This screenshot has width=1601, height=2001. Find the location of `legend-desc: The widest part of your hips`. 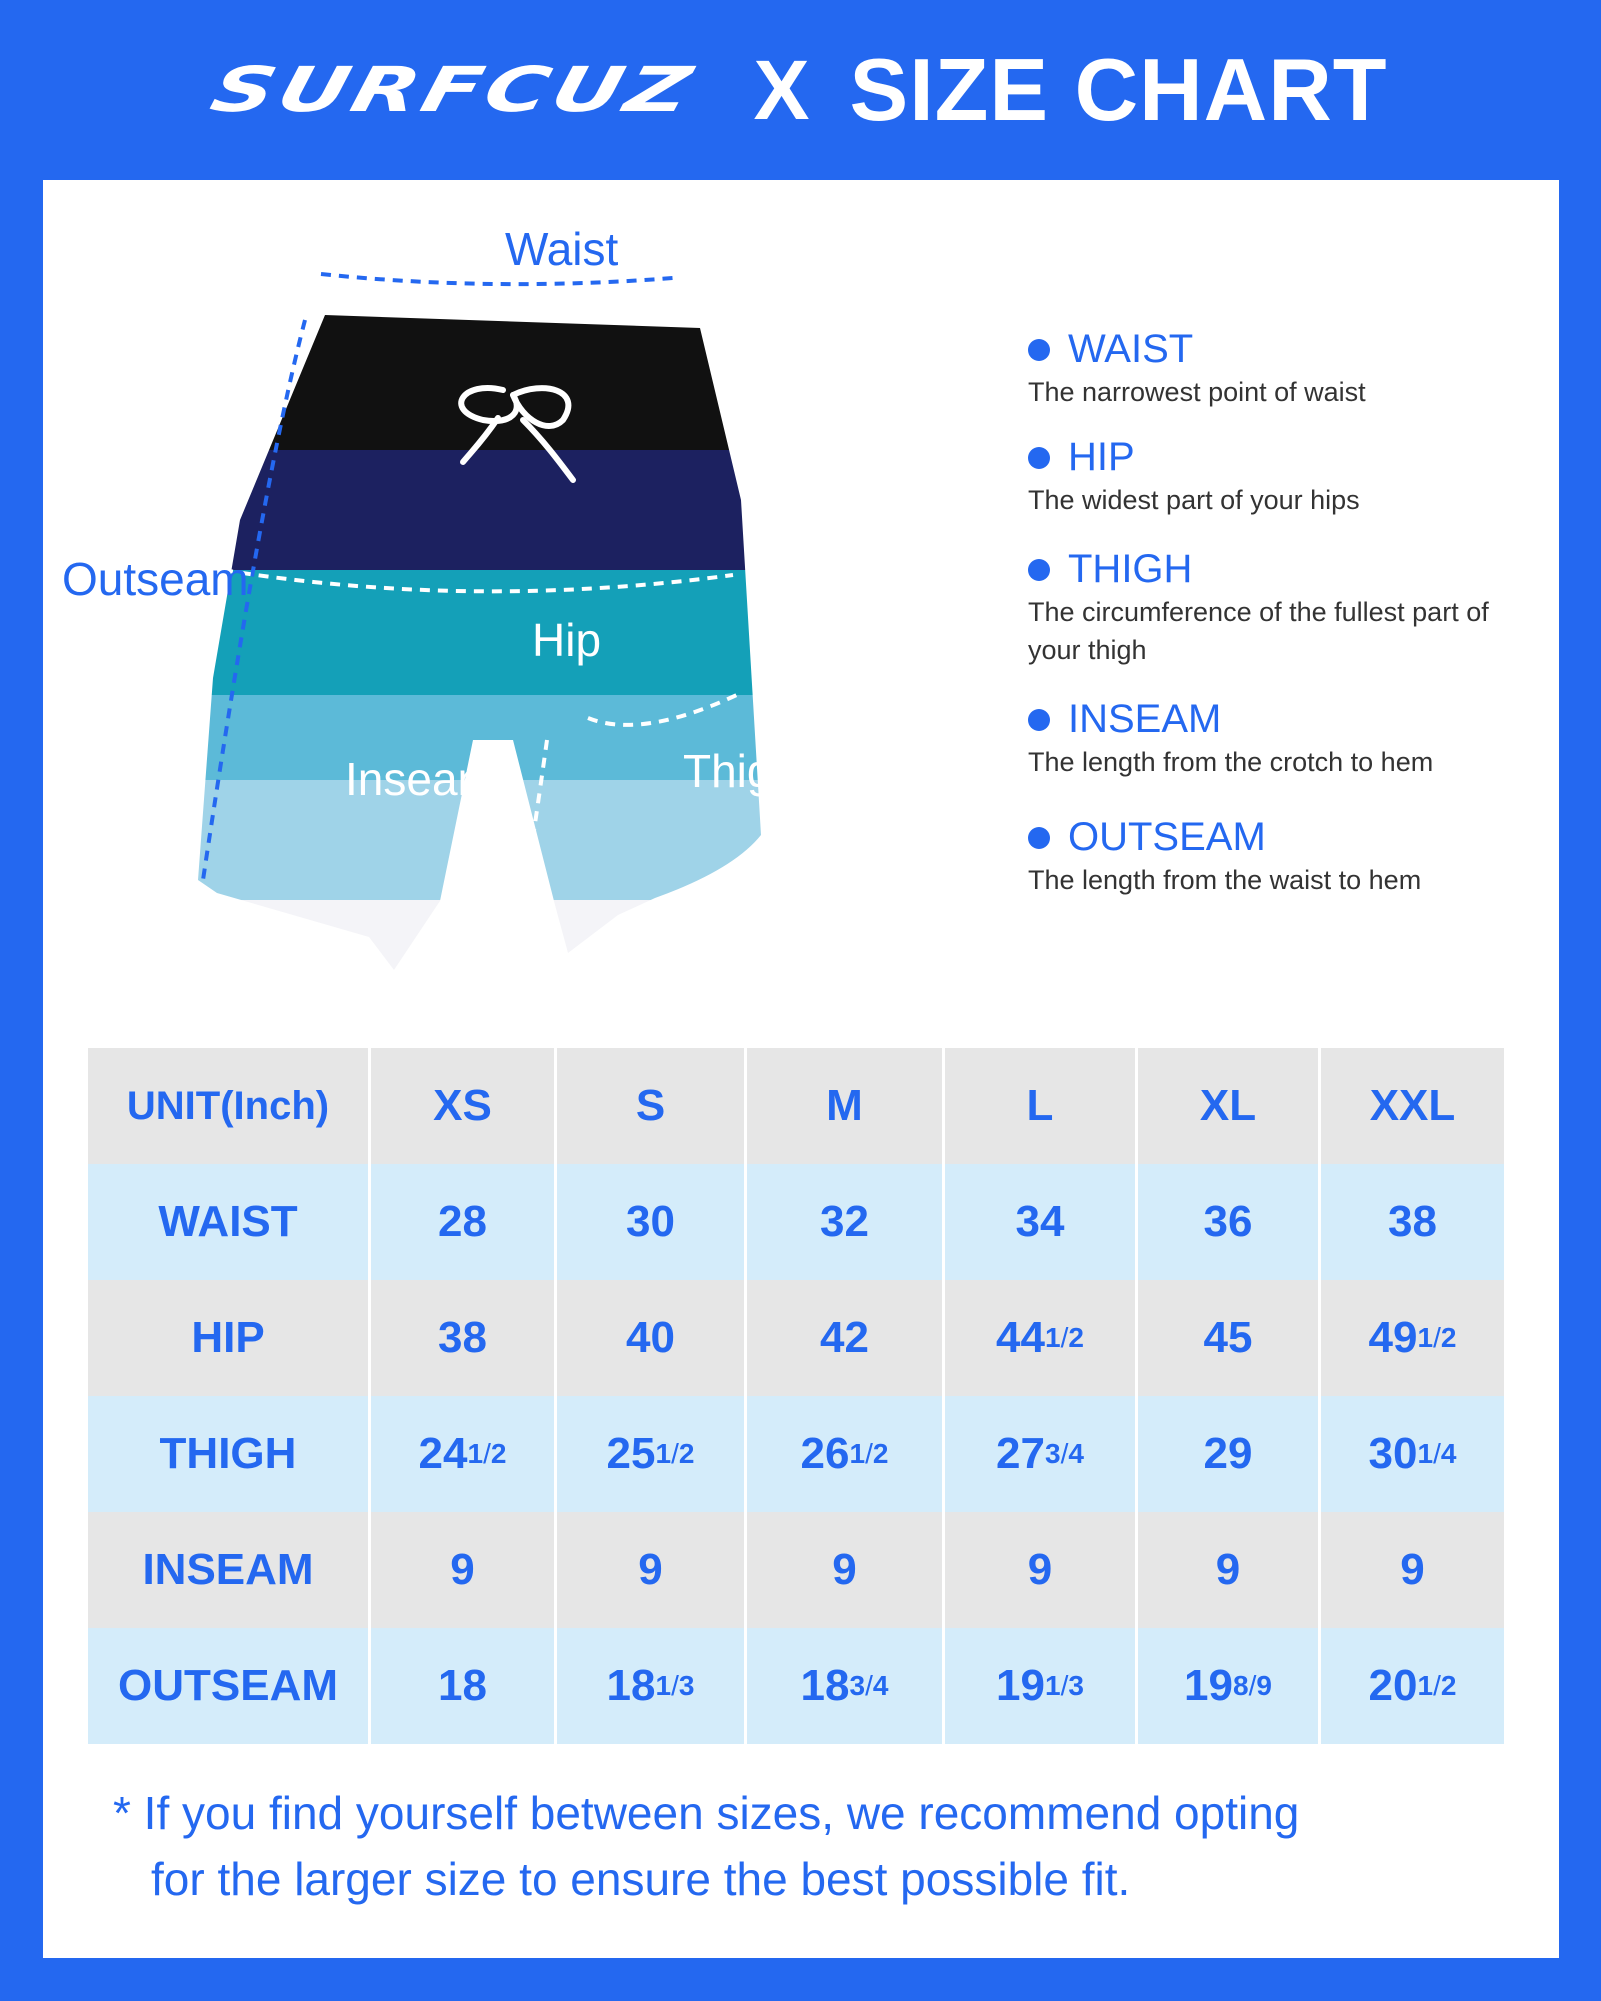

legend-desc: The widest part of your hips is located at coordinates (1194, 500).